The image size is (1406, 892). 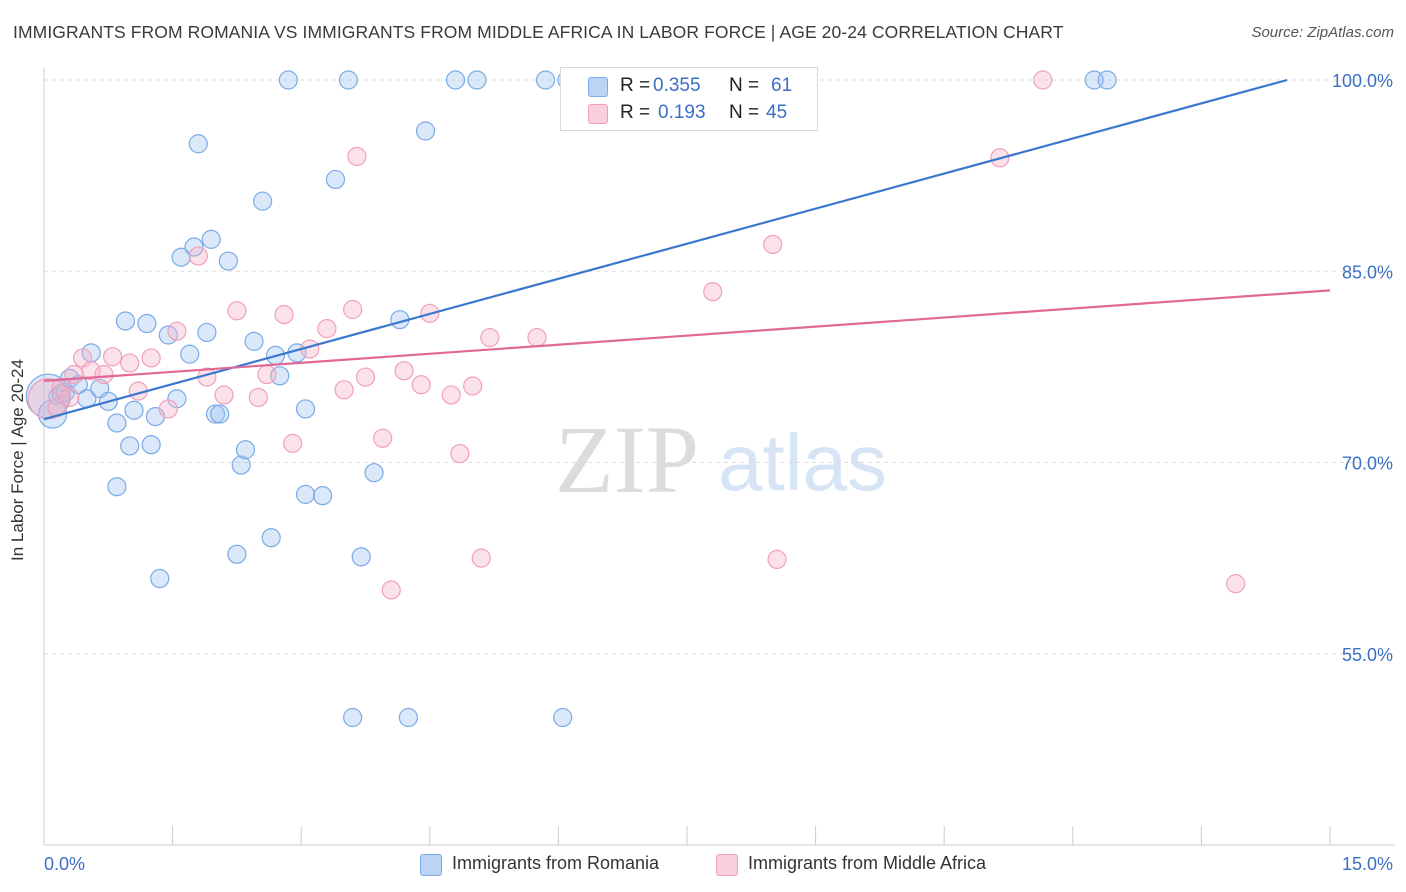 I want to click on trend-line-africa, so click(x=687, y=335).